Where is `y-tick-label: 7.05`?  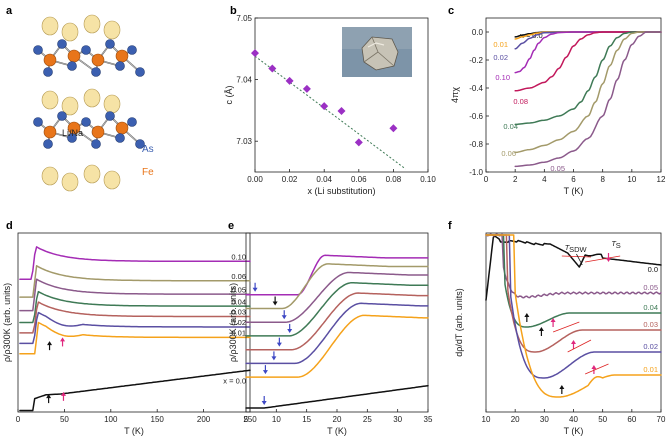
y-tick-label: 7.05 is located at coordinates (244, 18).